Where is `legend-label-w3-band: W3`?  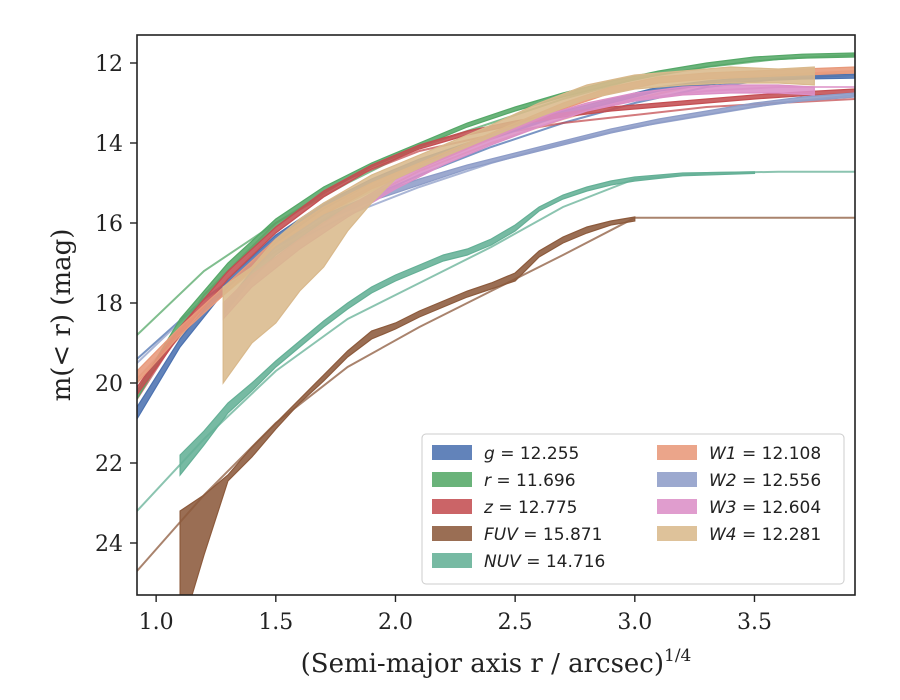 legend-label-w3-band: W3 is located at coordinates (723, 508).